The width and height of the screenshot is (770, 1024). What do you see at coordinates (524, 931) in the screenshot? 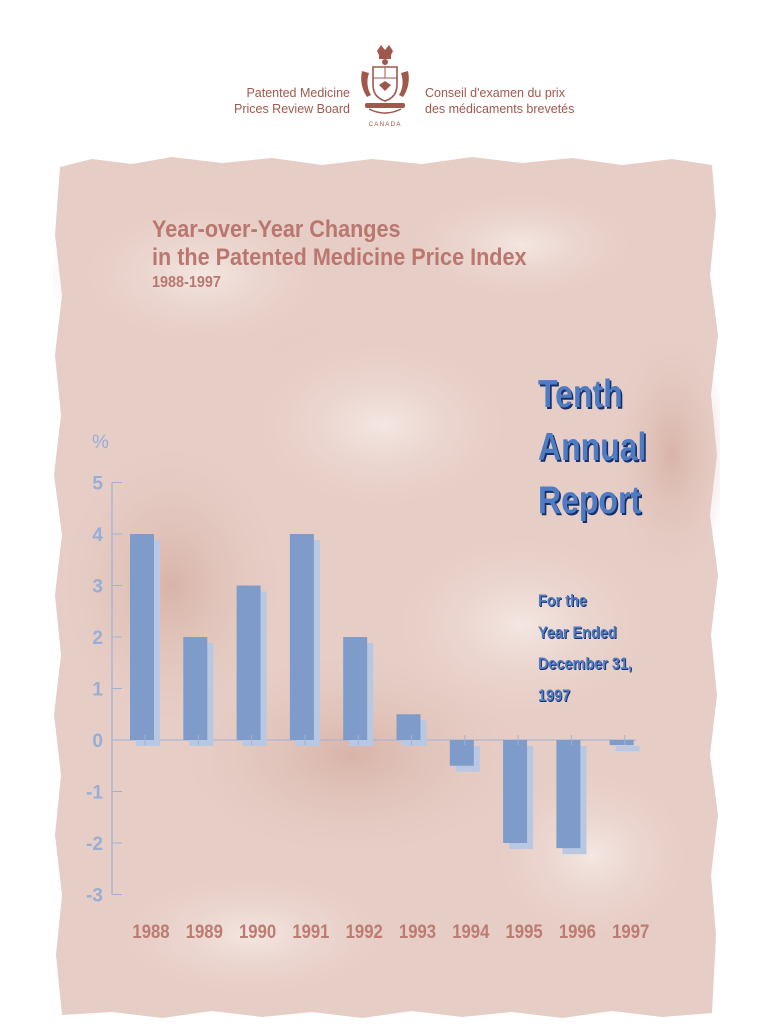
I see `x-tick-label: 1995` at bounding box center [524, 931].